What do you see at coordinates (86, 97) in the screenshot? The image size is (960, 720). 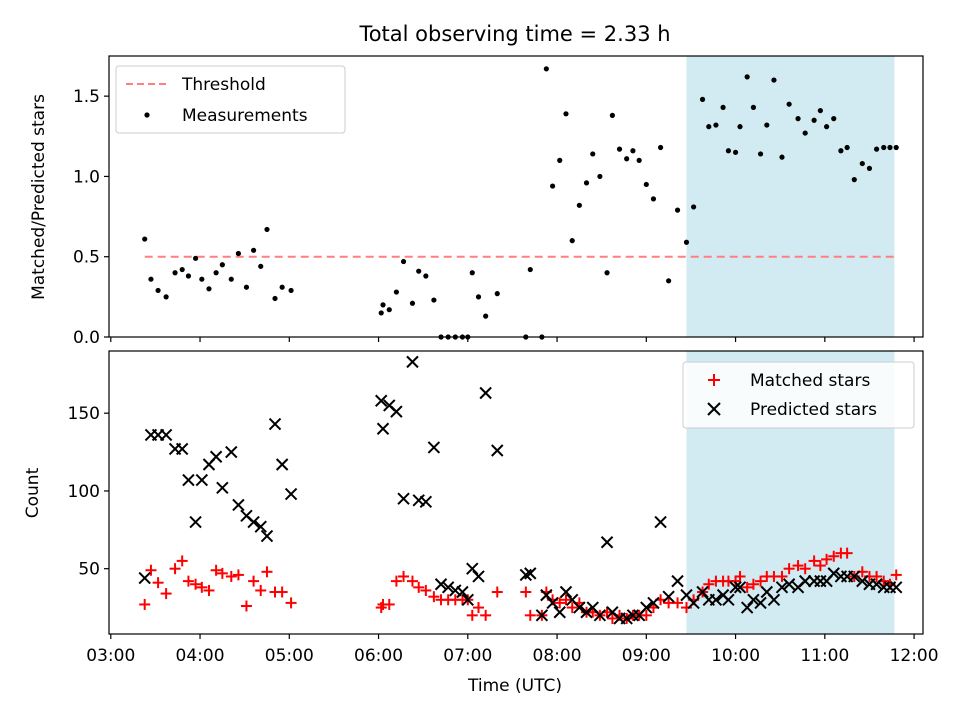 I see `top-y-tick-label: 1.5` at bounding box center [86, 97].